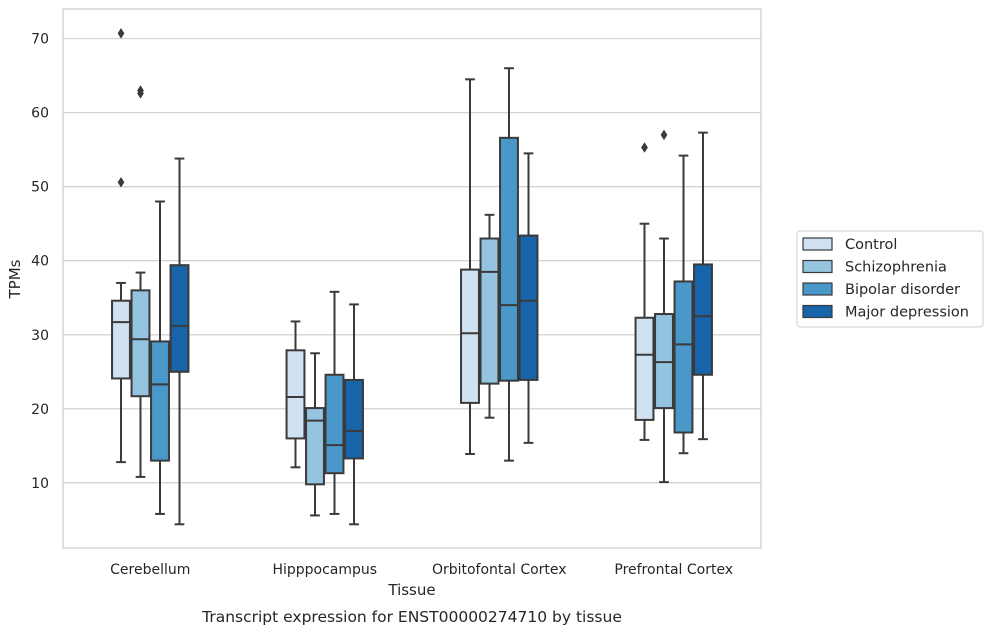 The image size is (993, 634). What do you see at coordinates (40, 114) in the screenshot?
I see `y-tick-label: 60` at bounding box center [40, 114].